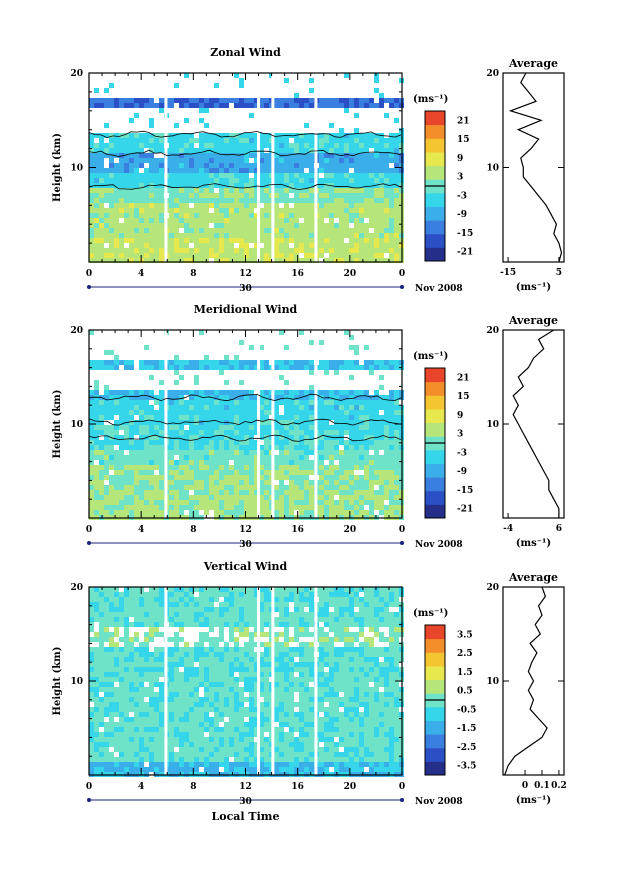  What do you see at coordinates (297, 530) in the screenshot?
I see `x-tick-label: 16` at bounding box center [297, 530].